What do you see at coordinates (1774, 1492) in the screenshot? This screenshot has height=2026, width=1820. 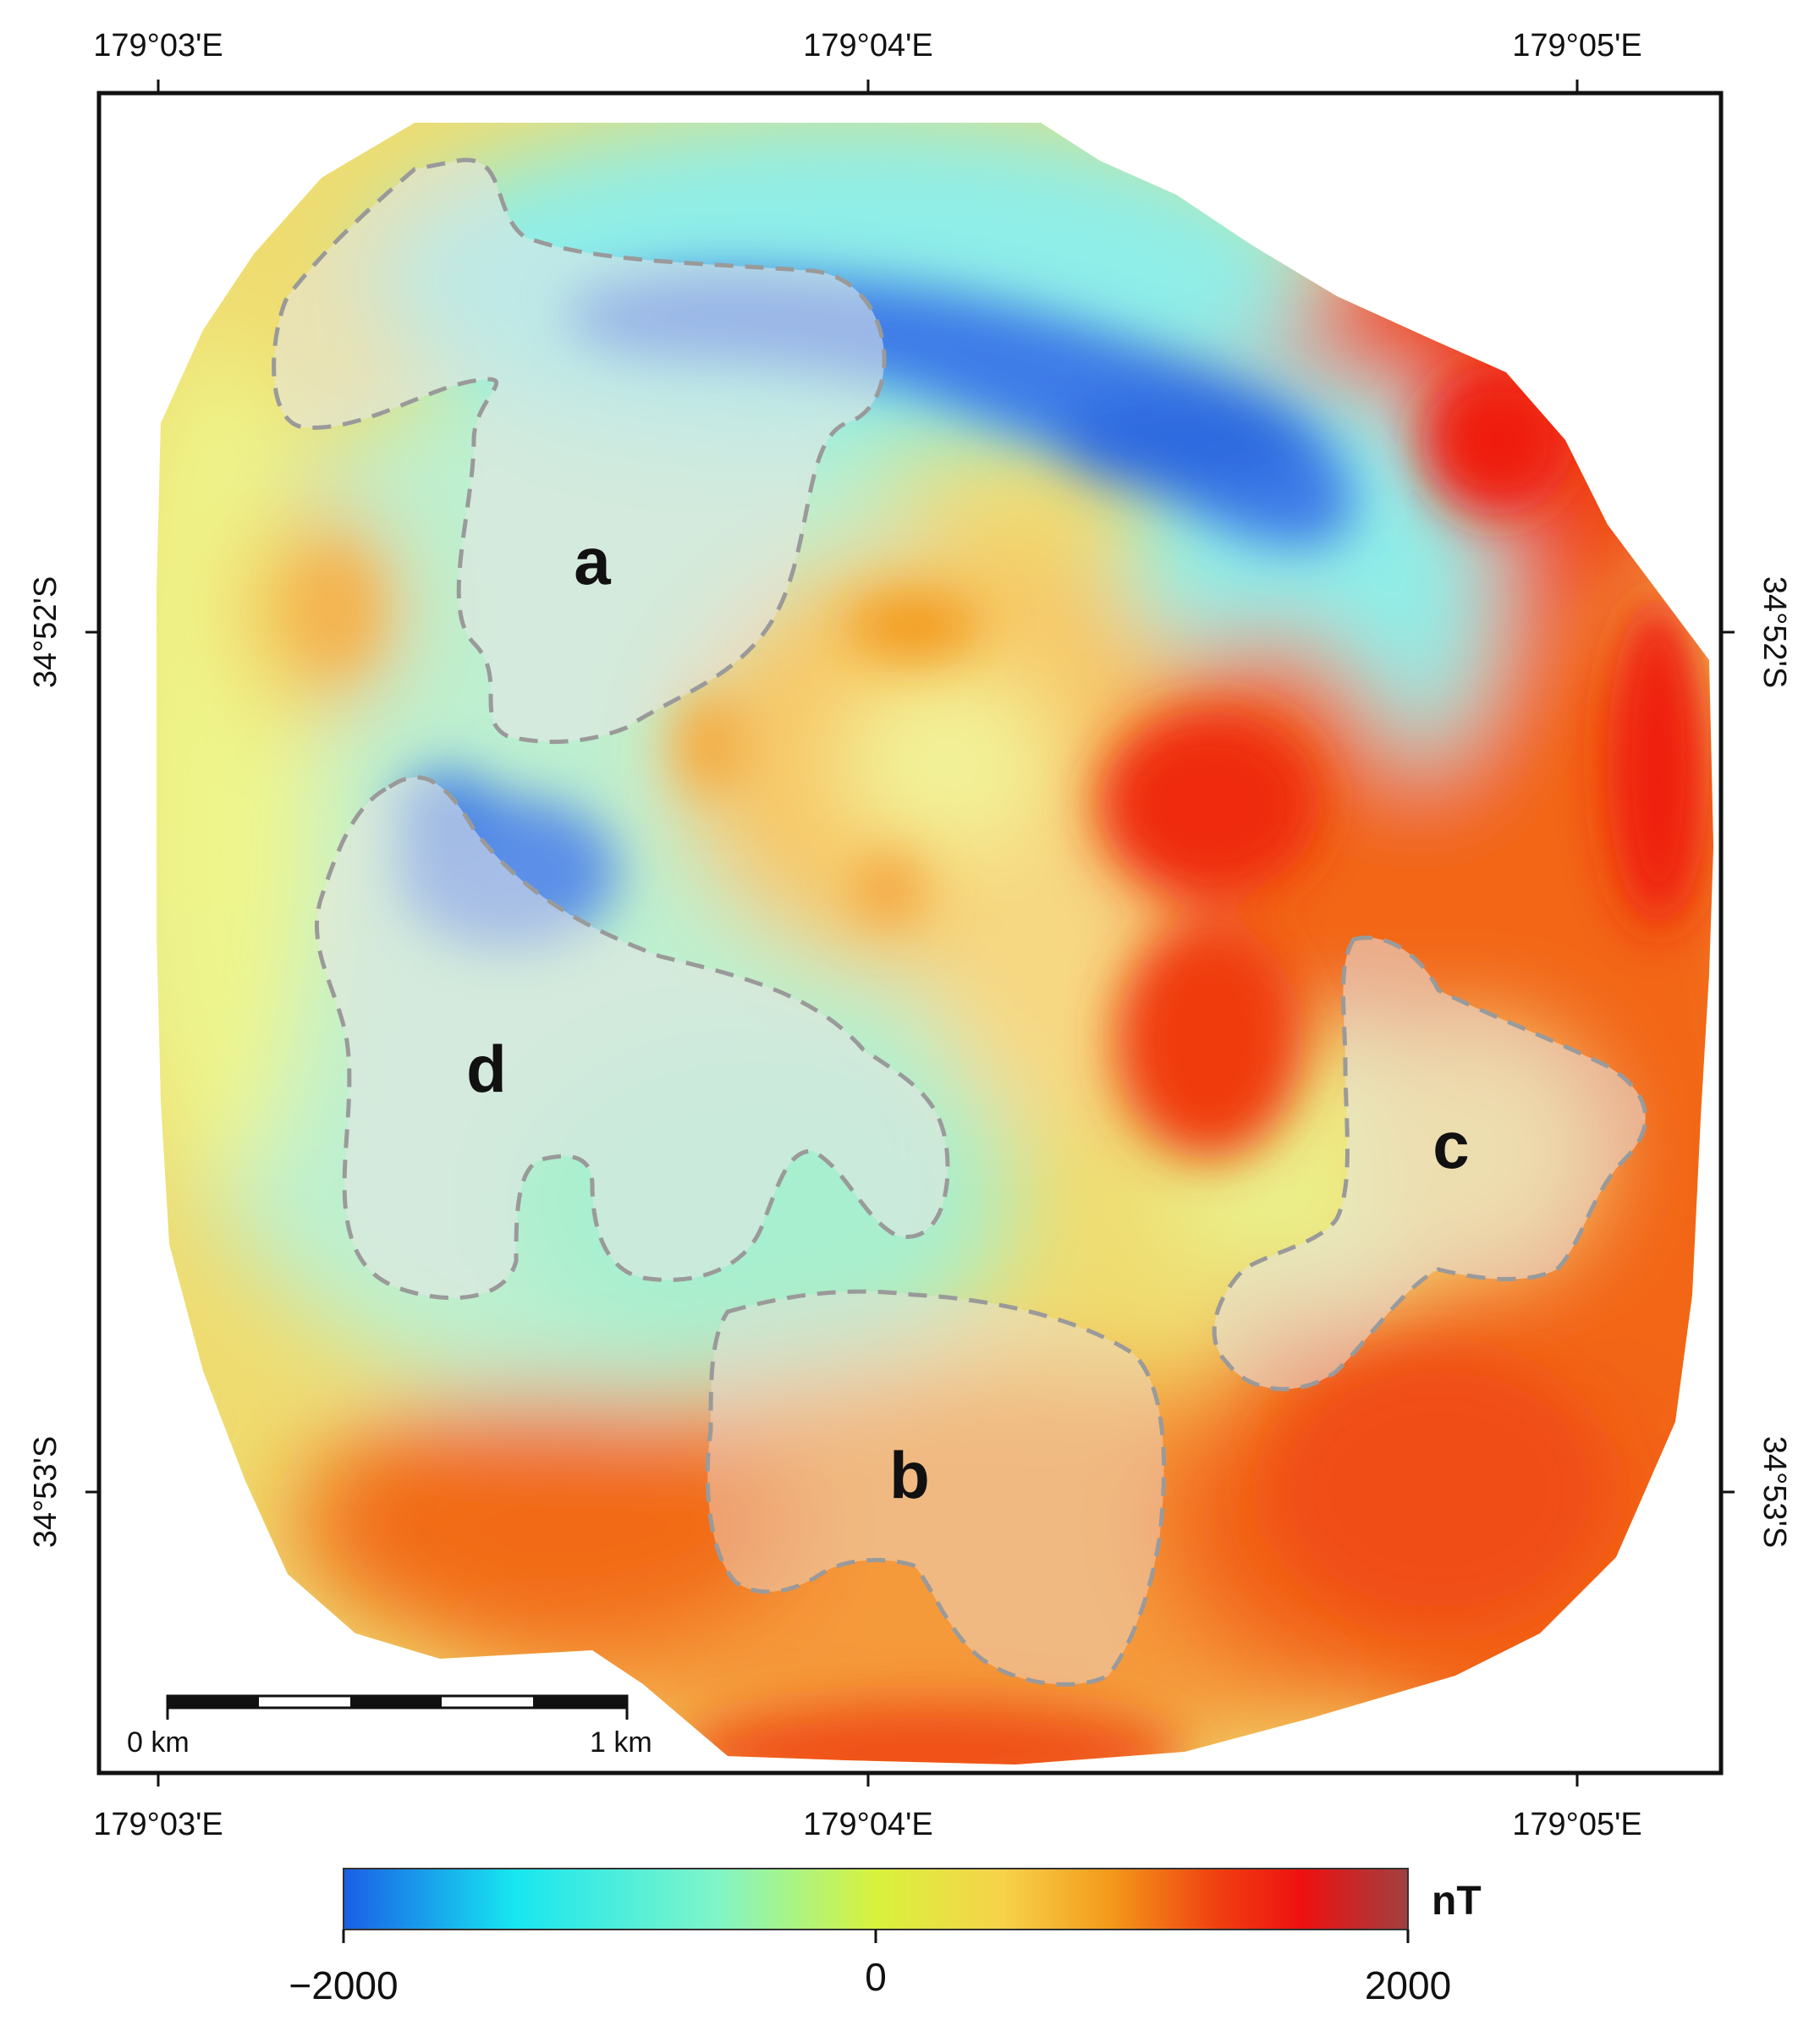 I see `right-lat-label-2: 34°53'S` at bounding box center [1774, 1492].